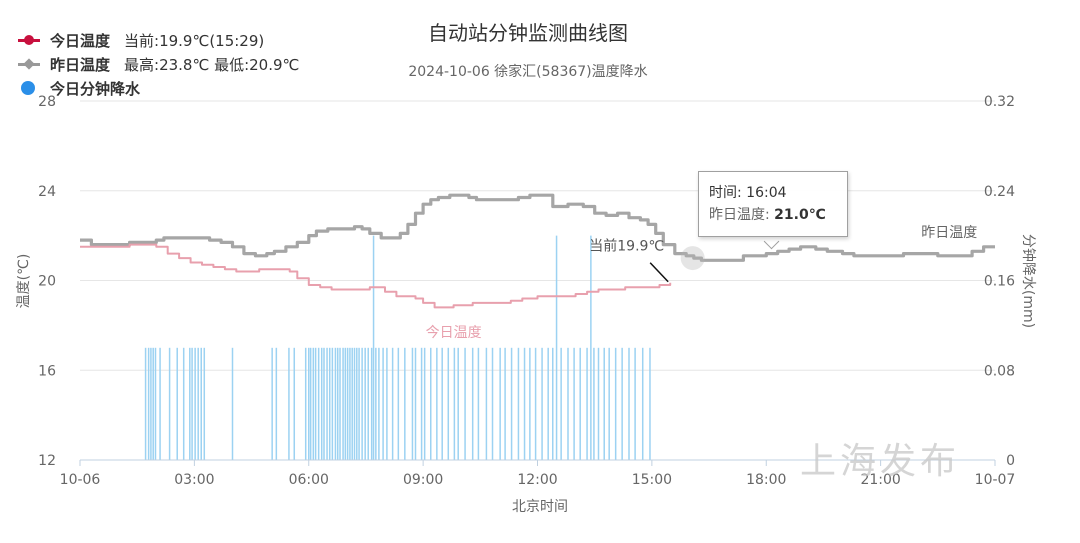 The image size is (1080, 543). What do you see at coordinates (880, 461) in the screenshot?
I see `watermark: 上海发布` at bounding box center [880, 461].